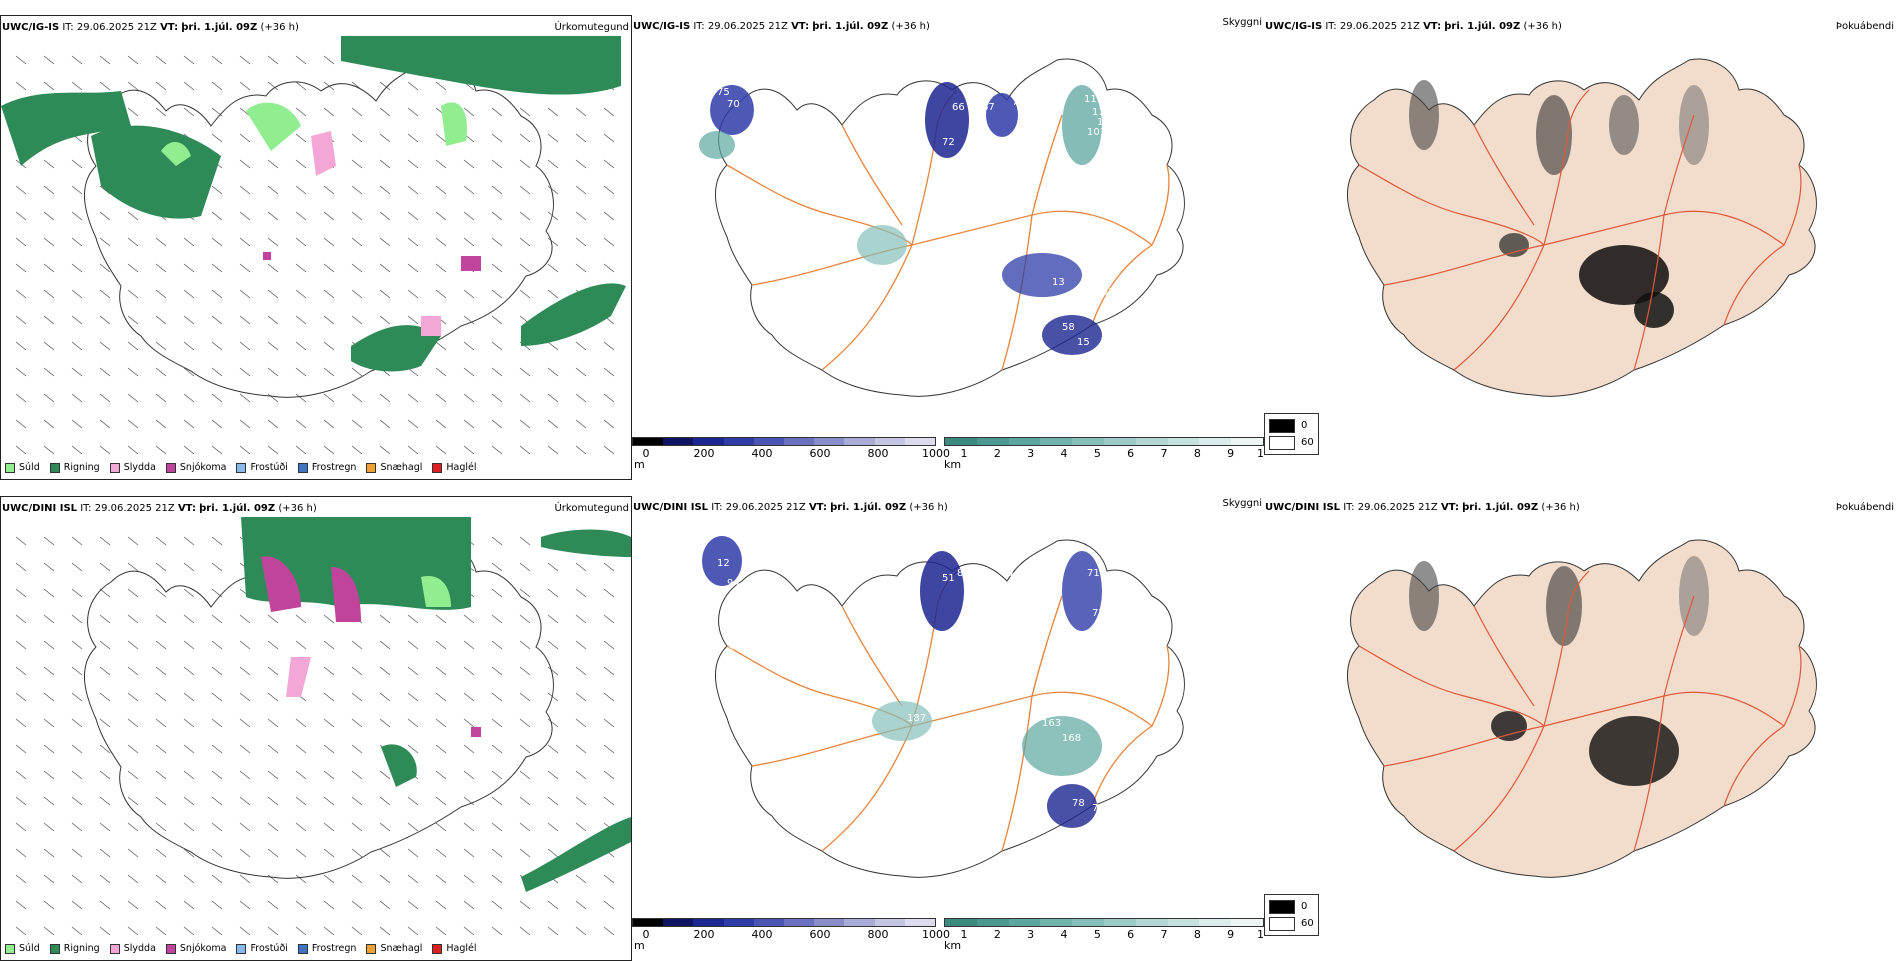 The height and width of the screenshot is (962, 1900). What do you see at coordinates (1031, 934) in the screenshot?
I see `visibility-tick-label: 3` at bounding box center [1031, 934].